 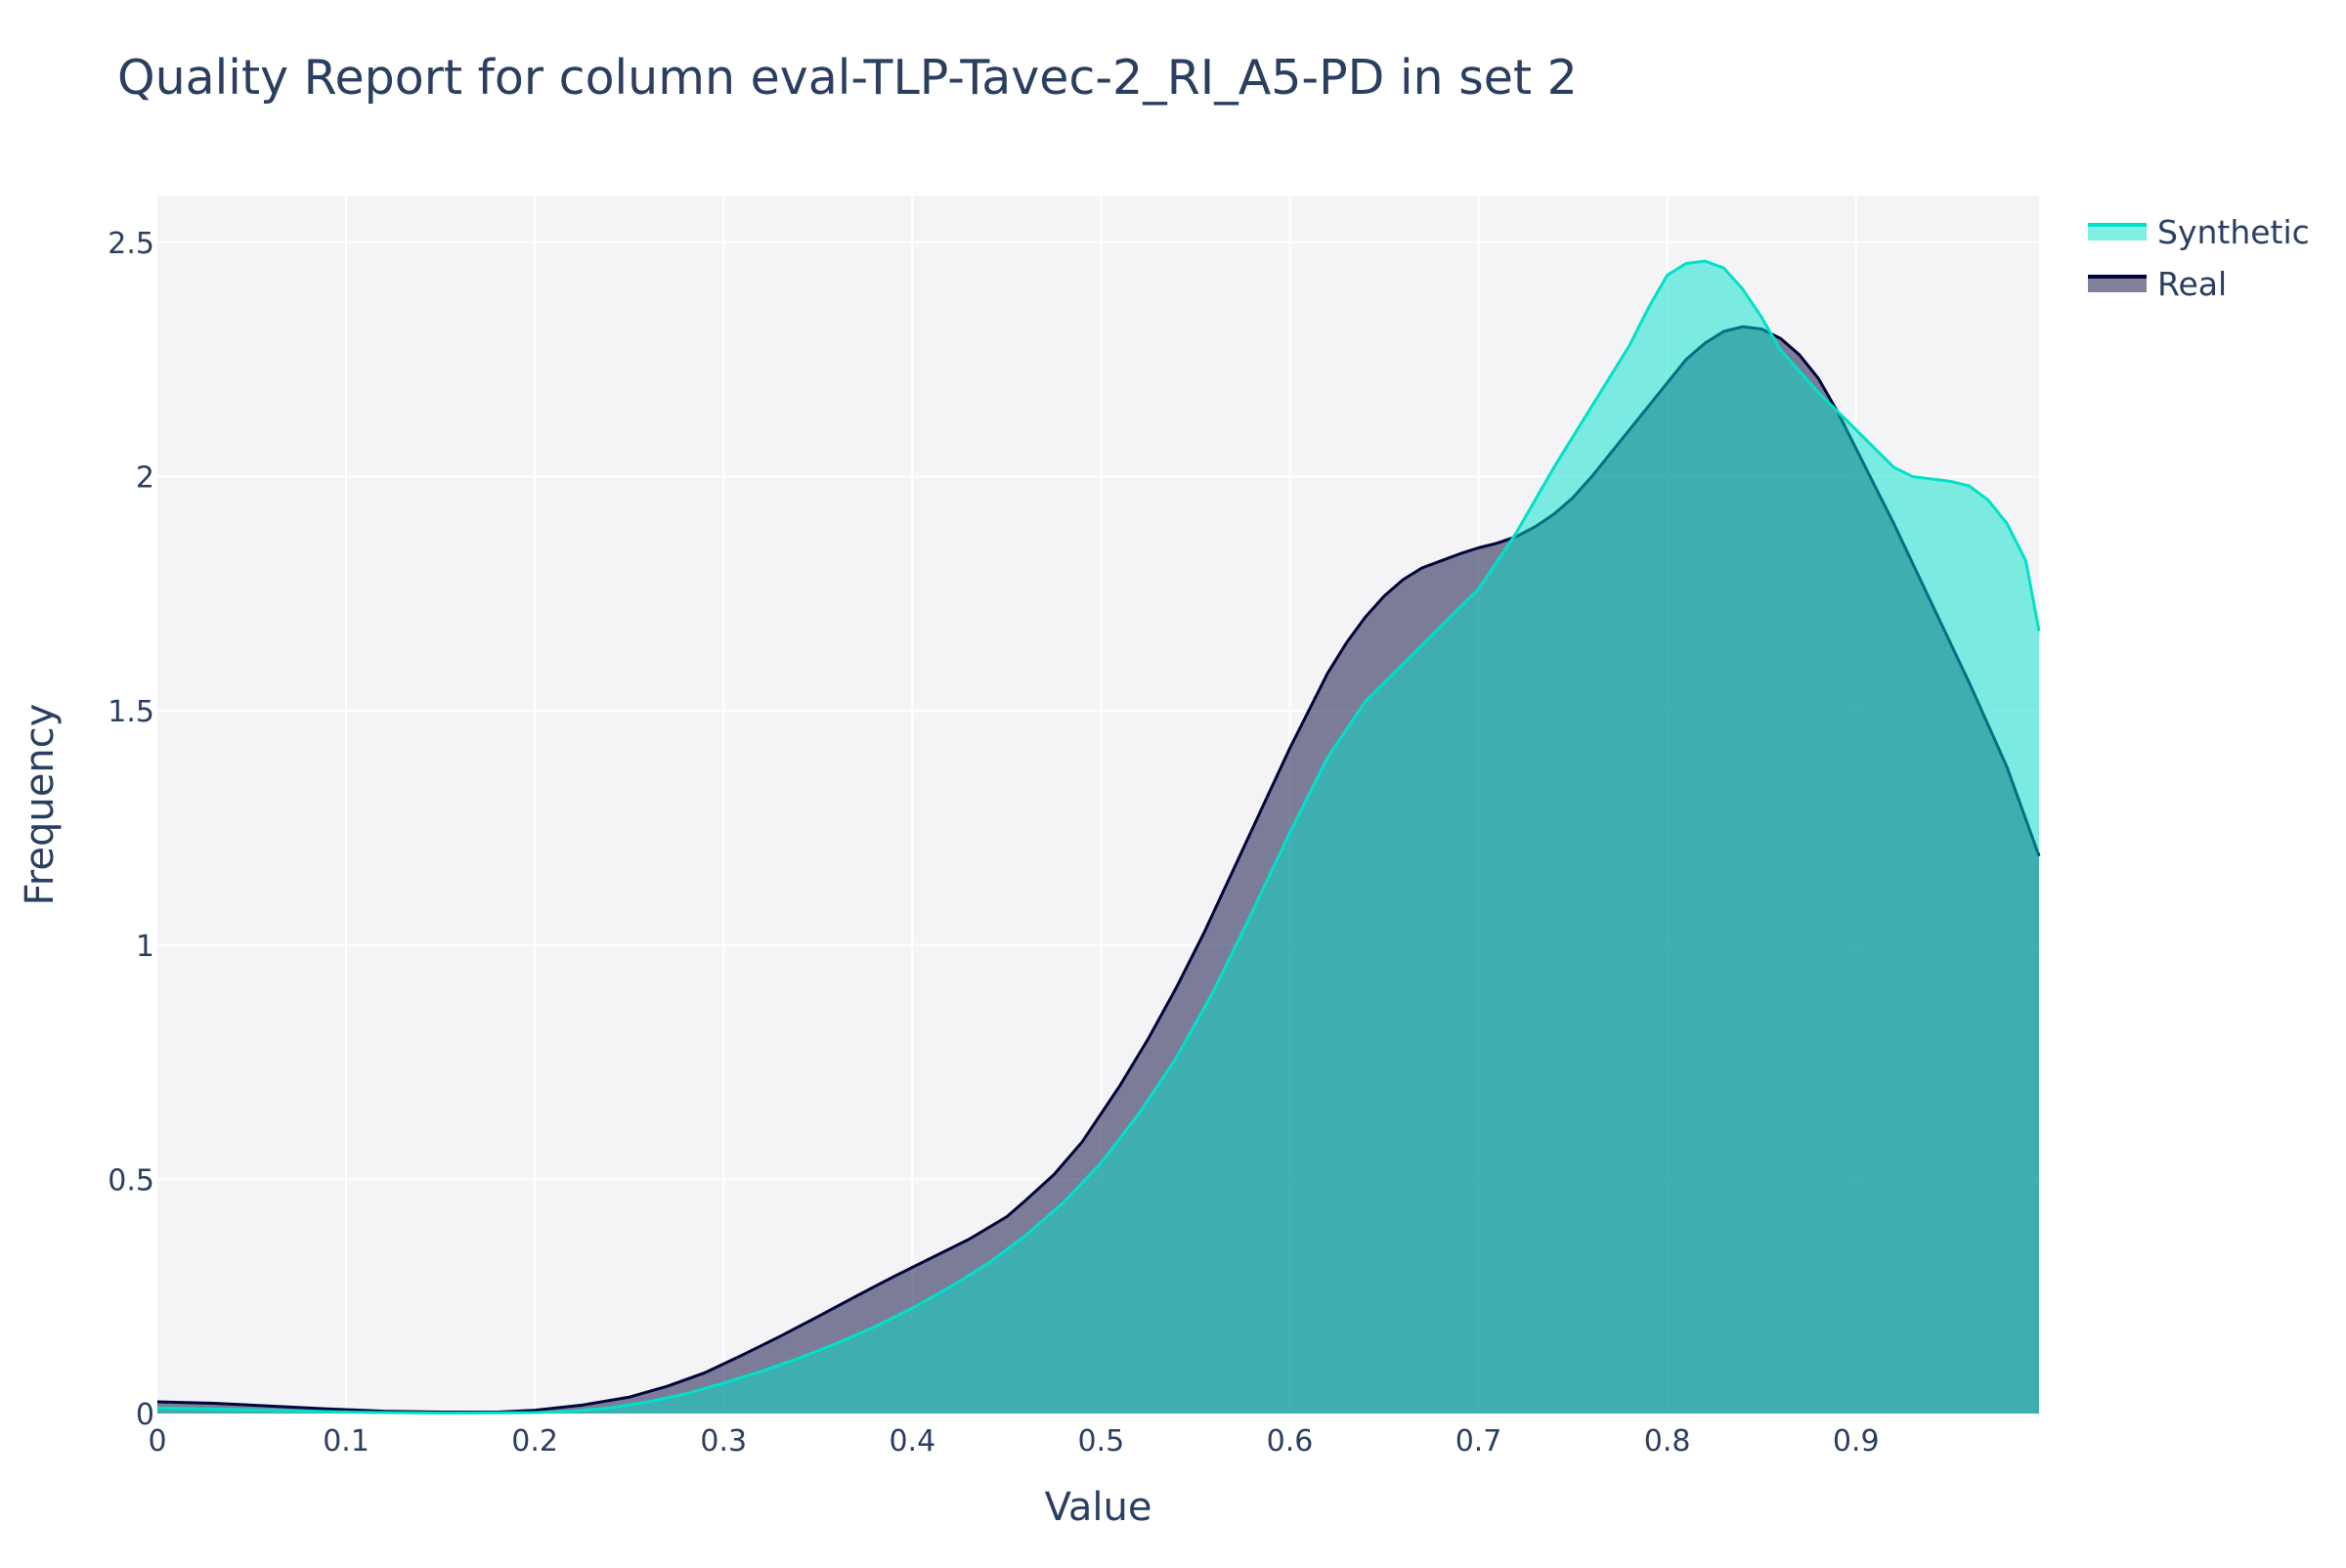 I want to click on x-tick-label: 0.1, so click(x=346, y=1441).